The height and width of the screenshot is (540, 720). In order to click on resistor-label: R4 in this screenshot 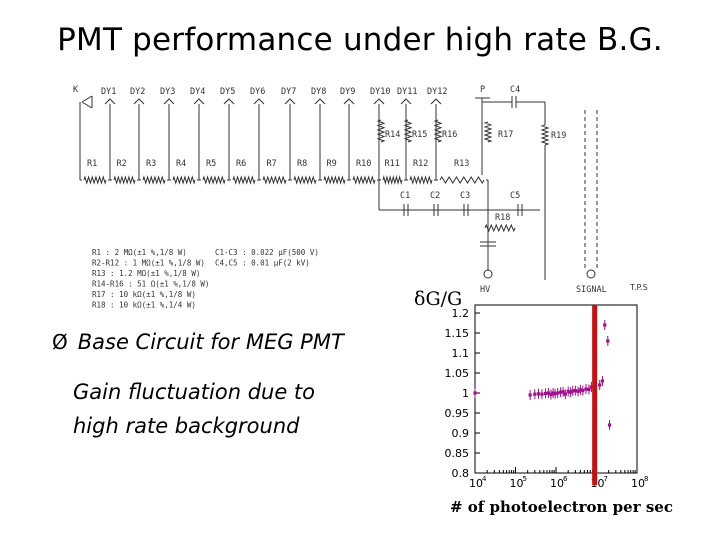, I will do `click(181, 164)`.